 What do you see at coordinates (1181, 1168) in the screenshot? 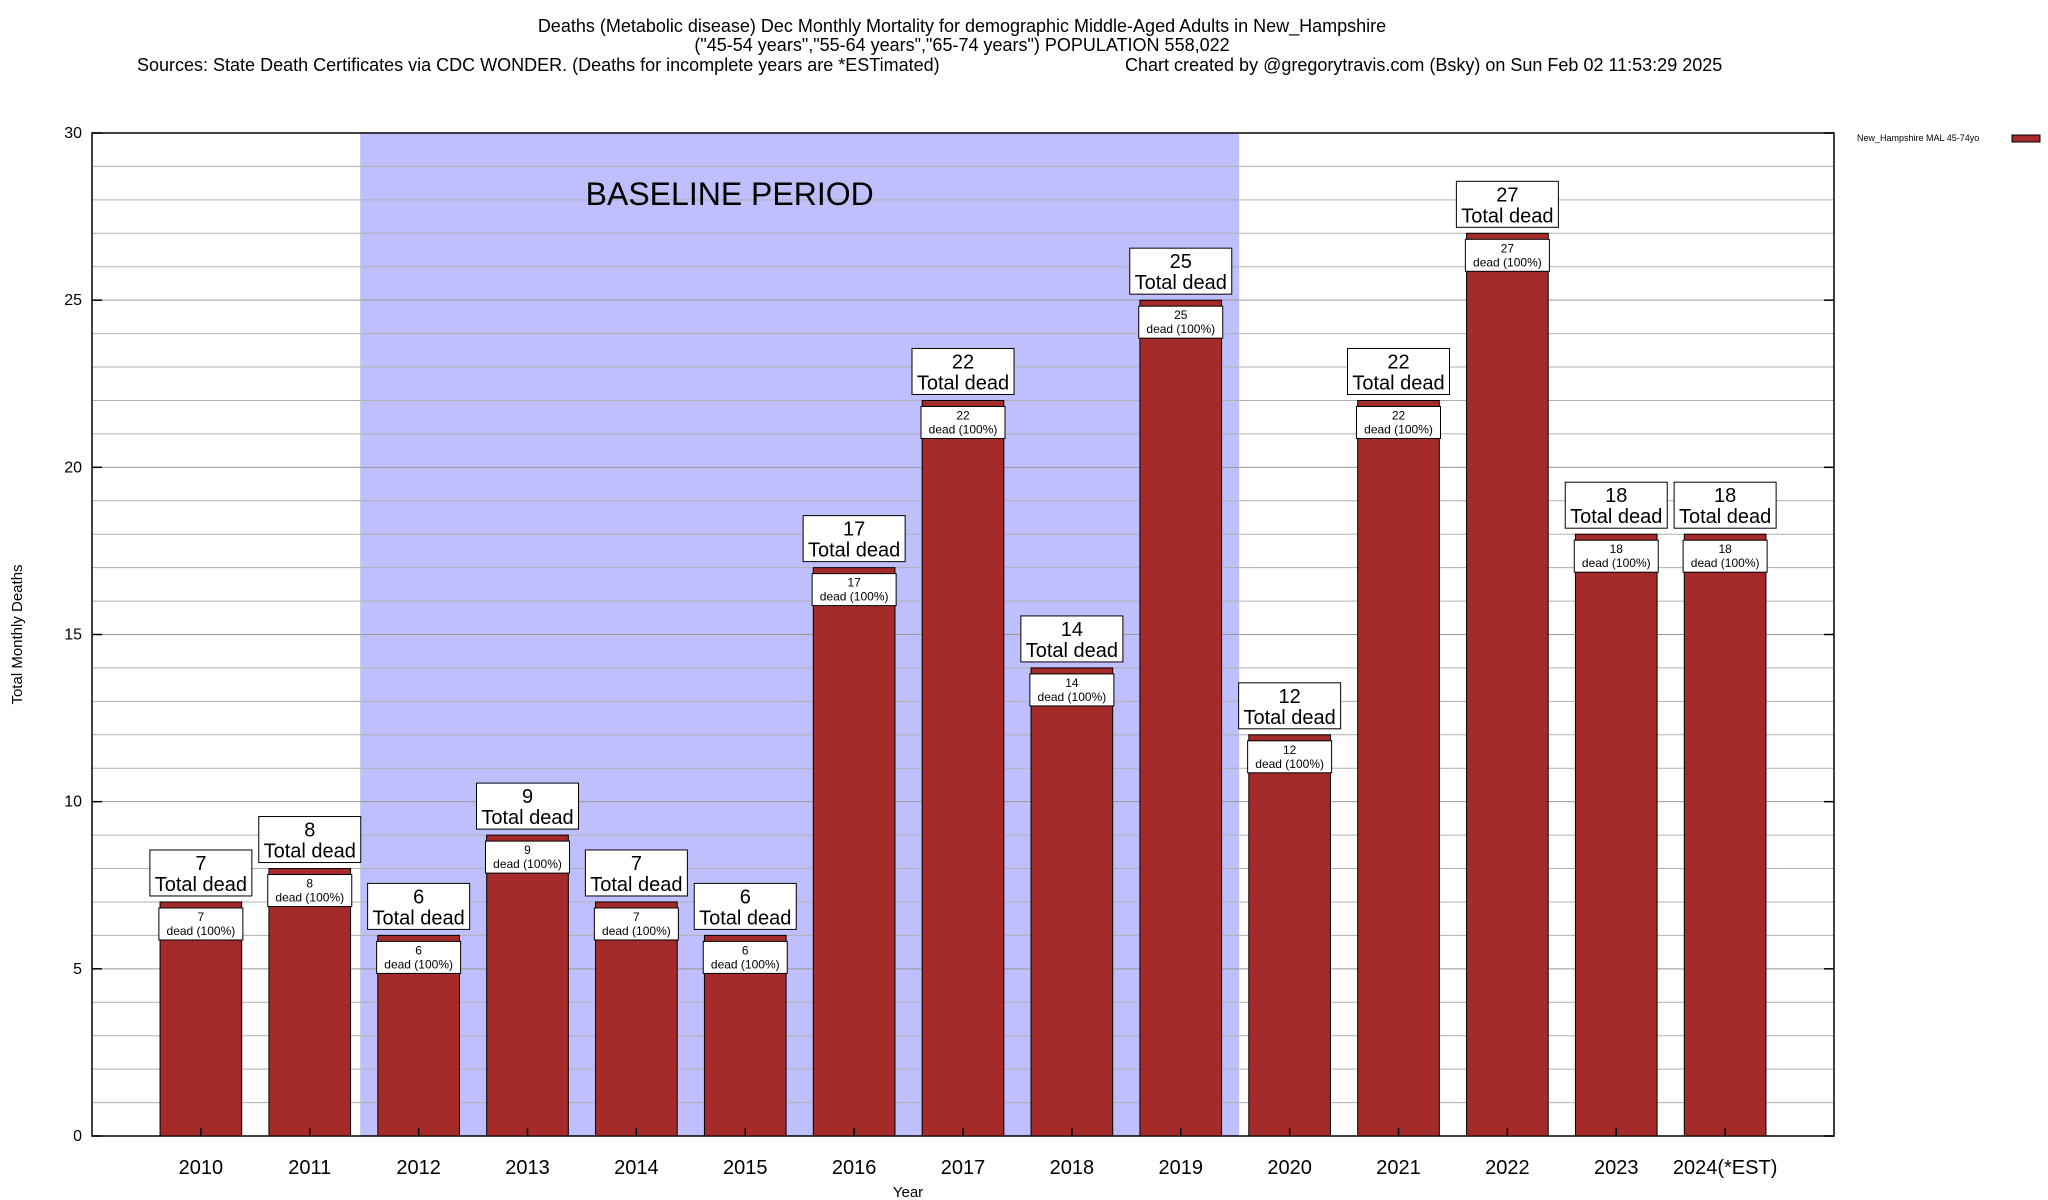
I see `x-tick-label: 2019` at bounding box center [1181, 1168].